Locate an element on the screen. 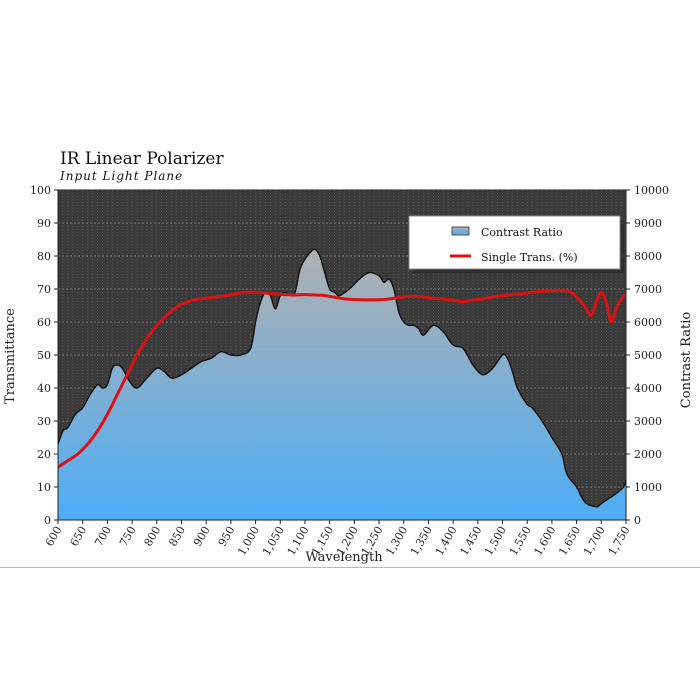 This screenshot has height=700, width=700. x-tick-label: 1,500 is located at coordinates (495, 541).